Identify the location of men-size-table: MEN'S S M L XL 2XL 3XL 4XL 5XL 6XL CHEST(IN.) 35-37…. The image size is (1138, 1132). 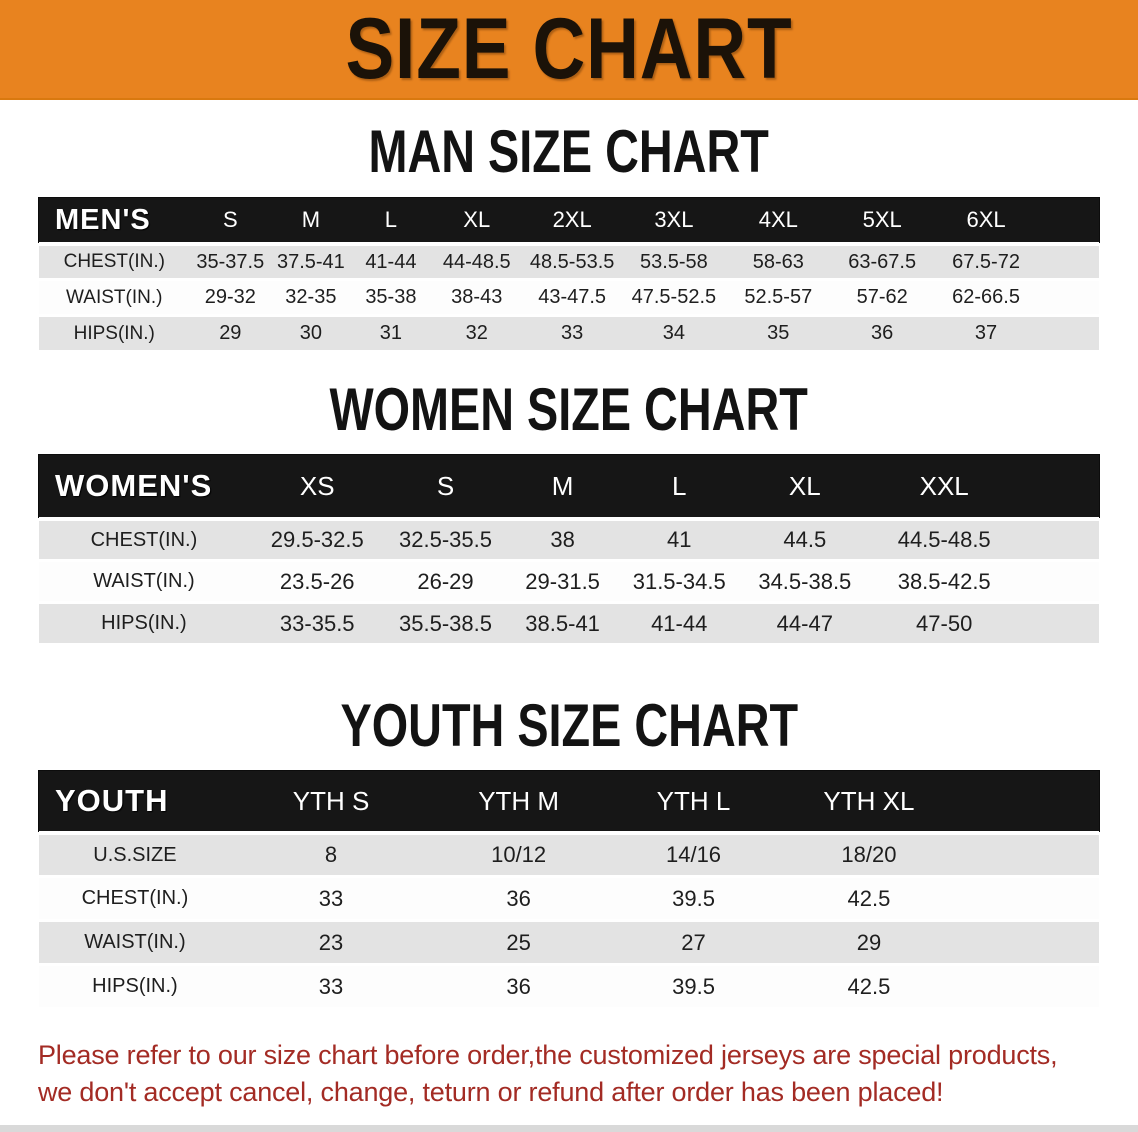
(569, 274).